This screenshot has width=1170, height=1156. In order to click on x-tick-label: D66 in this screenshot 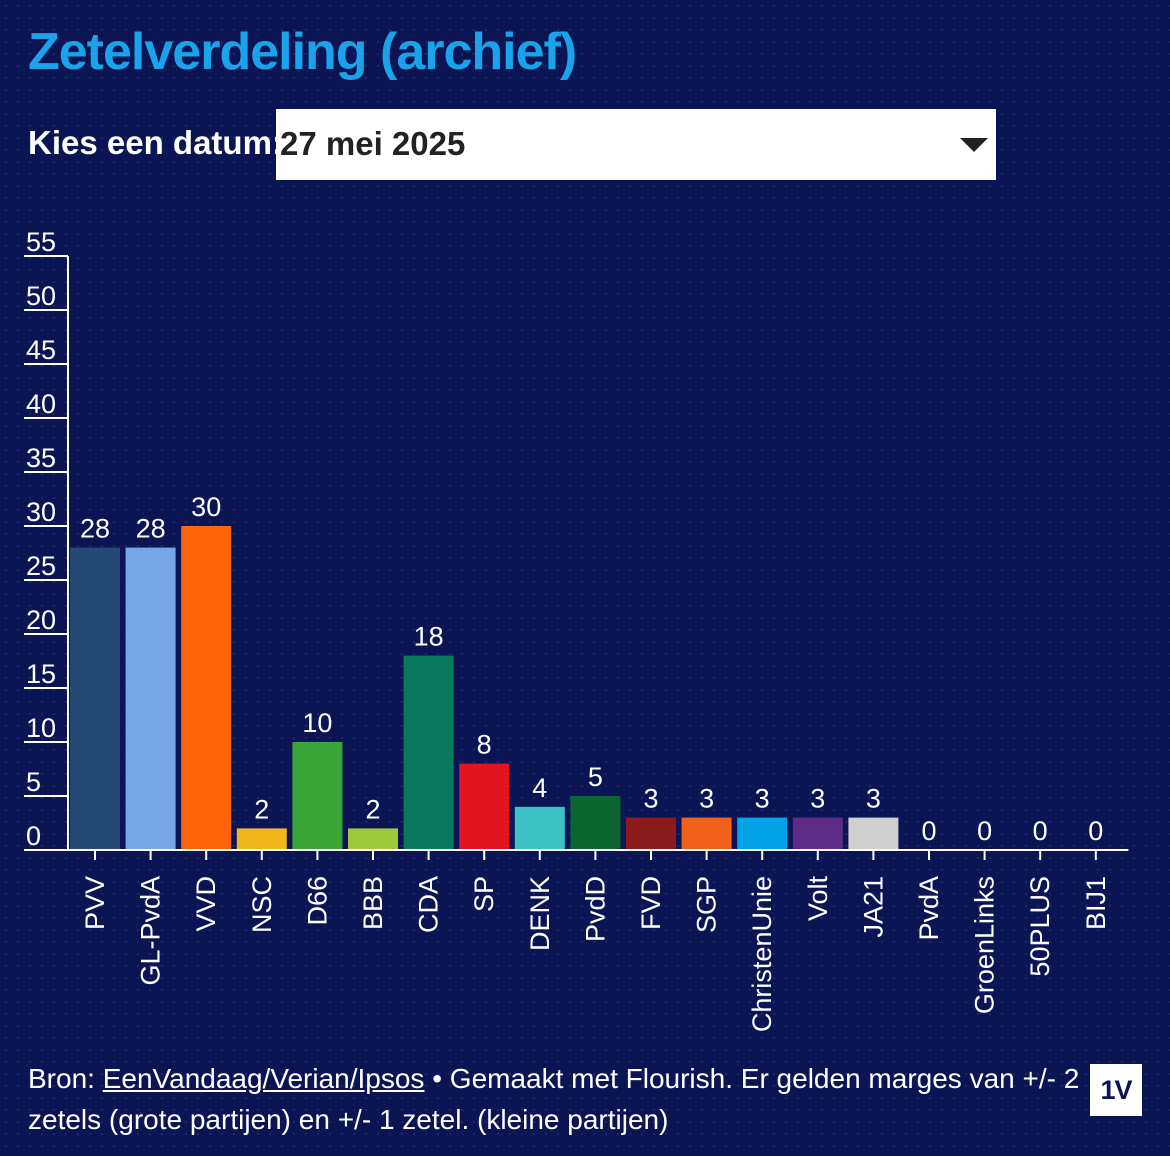, I will do `click(317, 901)`.